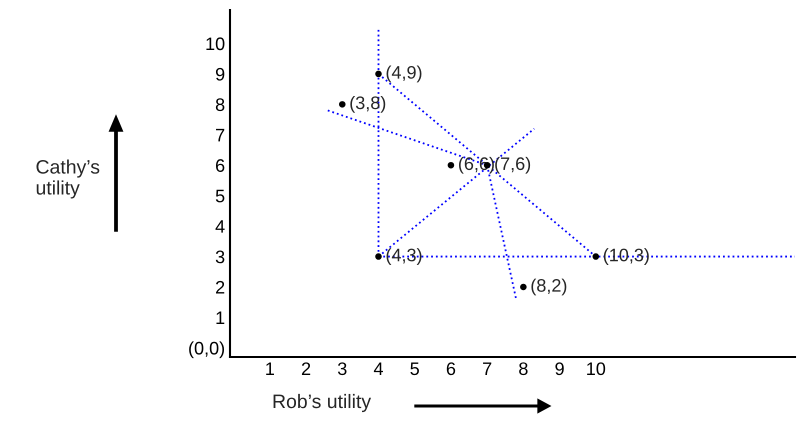 This screenshot has height=429, width=797. I want to click on x-tick-label: 10, so click(596, 369).